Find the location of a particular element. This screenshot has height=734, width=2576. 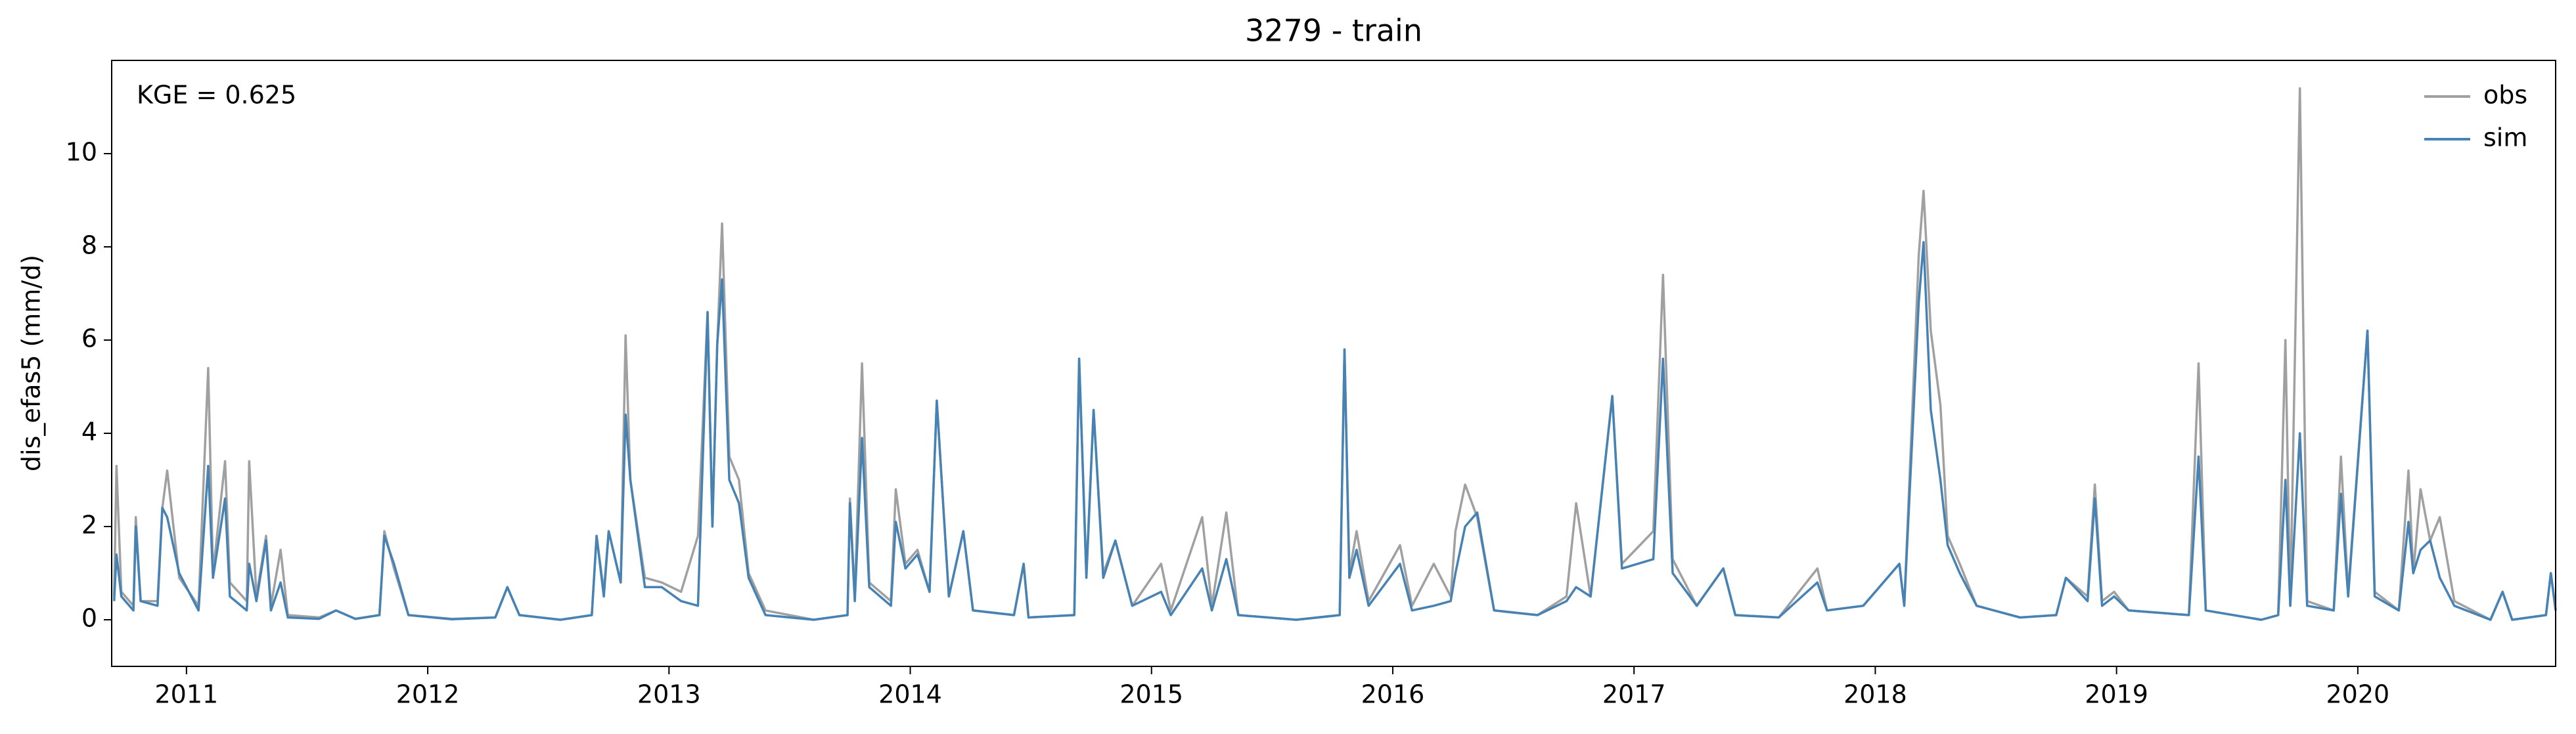

legend-label: sim is located at coordinates (2505, 137).